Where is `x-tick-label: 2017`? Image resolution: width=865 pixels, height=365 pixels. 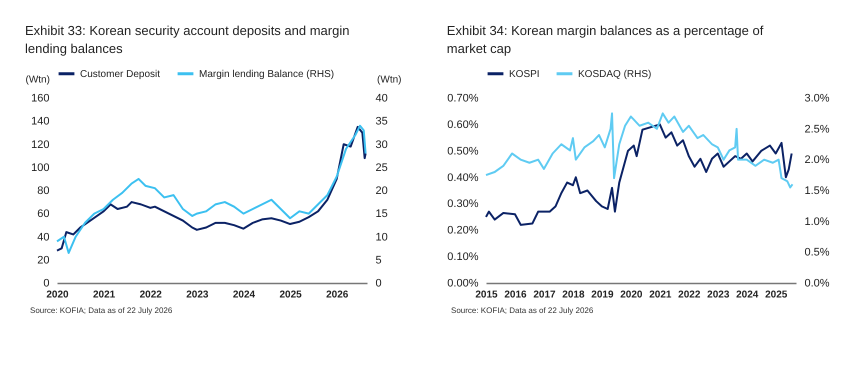
x-tick-label: 2017 is located at coordinates (544, 295).